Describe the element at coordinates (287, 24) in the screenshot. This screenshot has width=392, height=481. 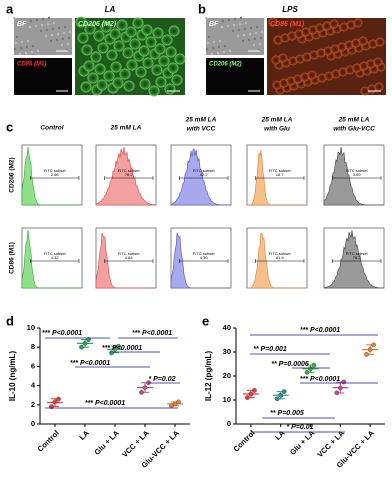
I see `image-label: CD86 (M1)` at that location.